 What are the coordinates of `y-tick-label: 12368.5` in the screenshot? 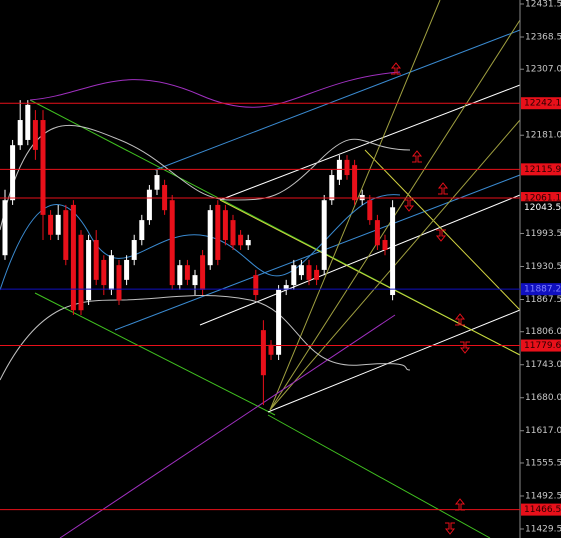 It's located at (543, 37).